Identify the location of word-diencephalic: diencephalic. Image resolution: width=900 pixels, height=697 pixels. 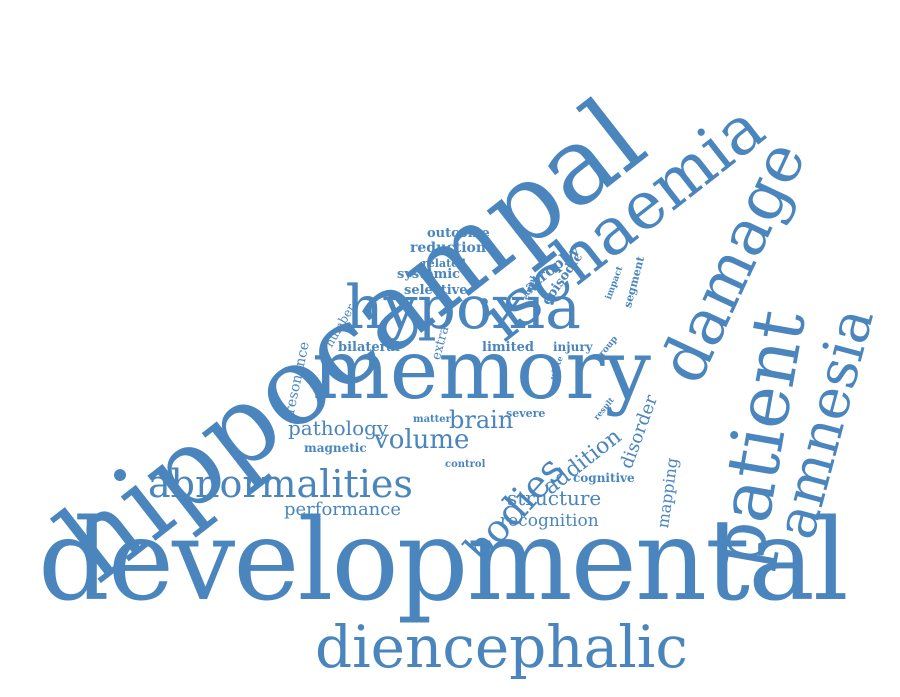
(501, 647).